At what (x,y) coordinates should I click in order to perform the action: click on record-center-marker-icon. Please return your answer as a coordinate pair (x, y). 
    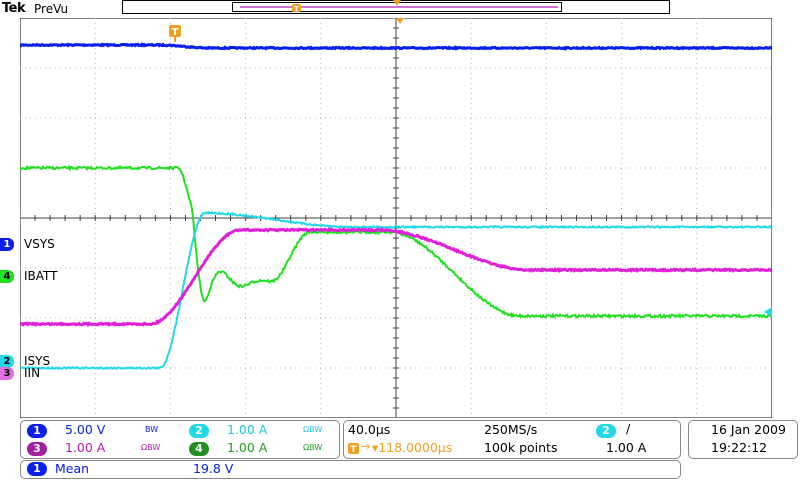
    Looking at the image, I should click on (397, 3).